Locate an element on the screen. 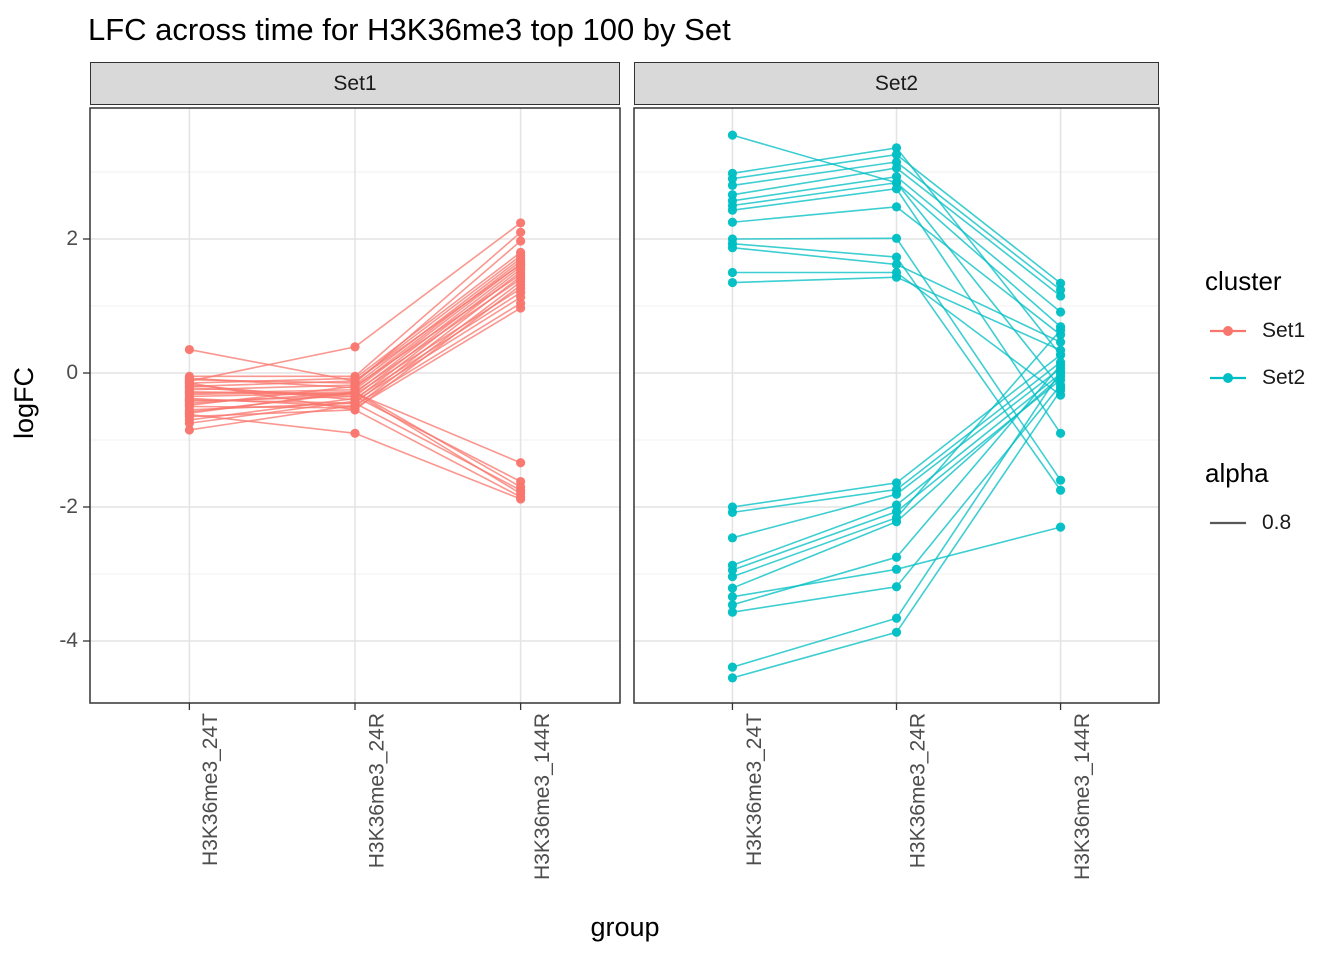 The image size is (1344, 960). facet-strip-label: Set2 is located at coordinates (896, 83).